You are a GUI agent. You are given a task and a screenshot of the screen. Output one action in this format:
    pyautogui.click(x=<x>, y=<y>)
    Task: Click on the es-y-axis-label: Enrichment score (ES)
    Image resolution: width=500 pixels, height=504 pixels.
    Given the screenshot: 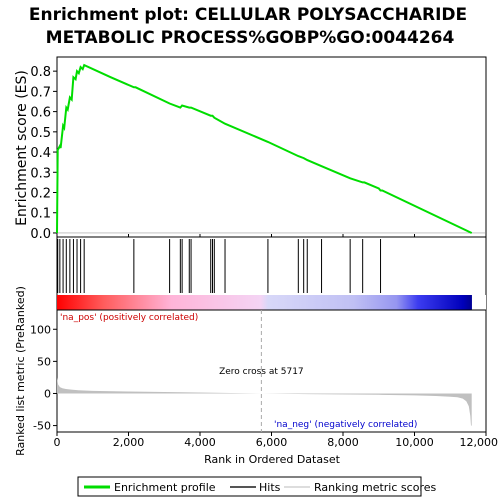 What is the action you would take?
    pyautogui.click(x=22, y=148)
    